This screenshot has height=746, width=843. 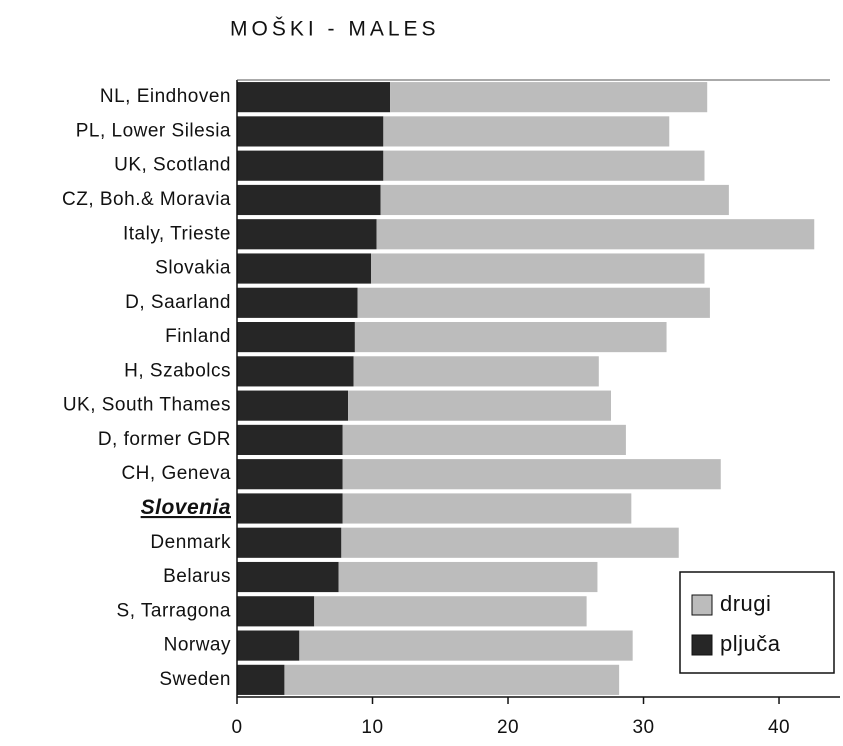 What do you see at coordinates (198, 336) in the screenshot?
I see `y-tick-label: Finland` at bounding box center [198, 336].